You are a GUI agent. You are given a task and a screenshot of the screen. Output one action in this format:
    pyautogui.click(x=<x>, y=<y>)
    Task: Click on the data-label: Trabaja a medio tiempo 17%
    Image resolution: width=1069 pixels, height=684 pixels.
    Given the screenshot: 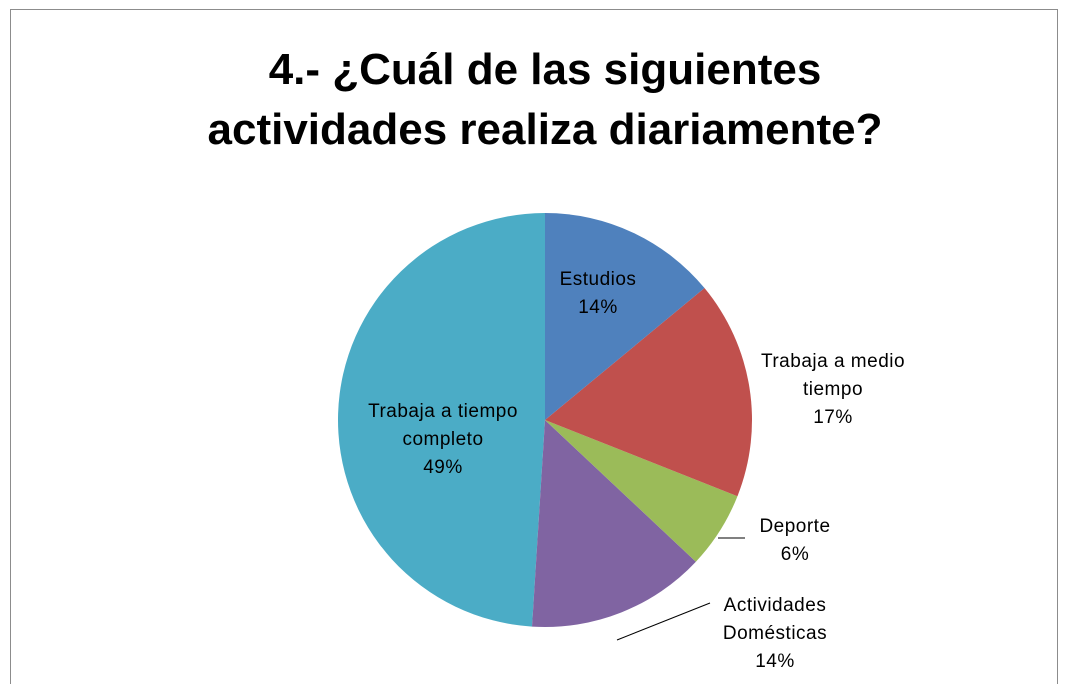 What is the action you would take?
    pyautogui.click(x=833, y=390)
    